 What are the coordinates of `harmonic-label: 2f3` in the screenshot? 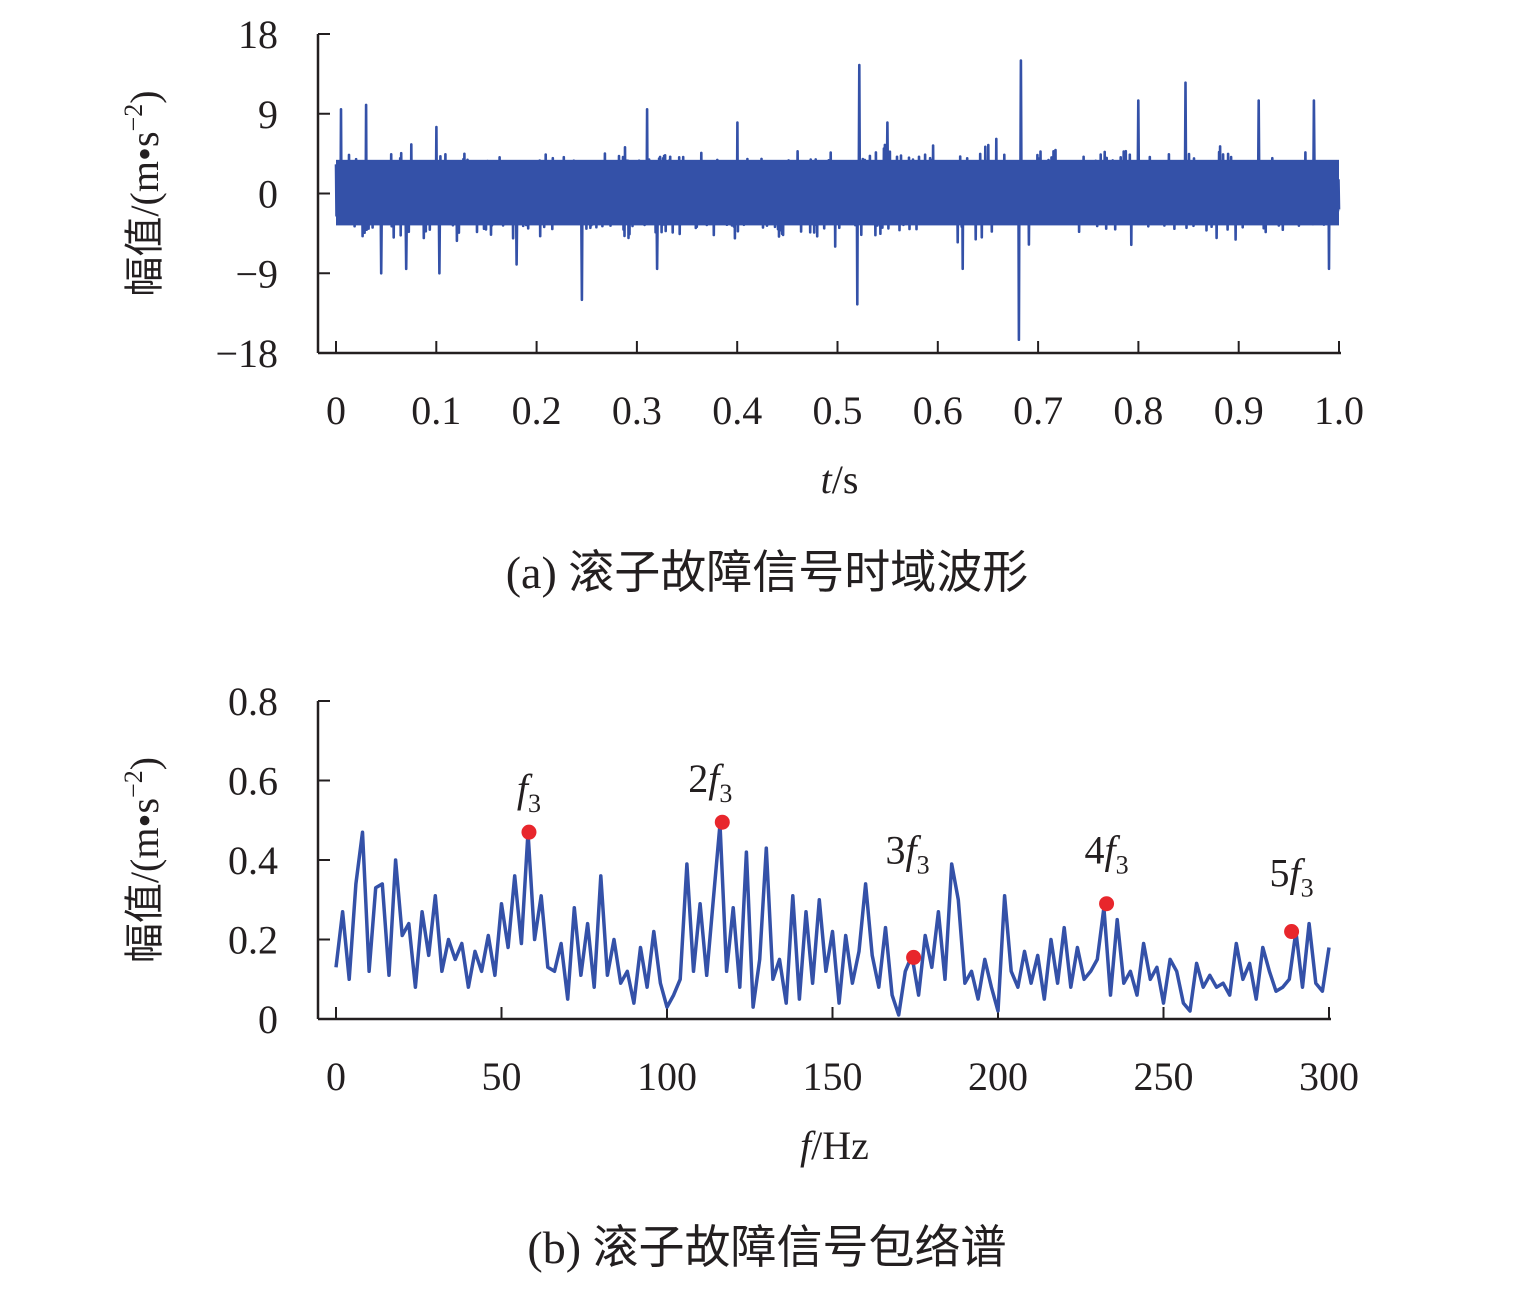 It's located at (710, 782).